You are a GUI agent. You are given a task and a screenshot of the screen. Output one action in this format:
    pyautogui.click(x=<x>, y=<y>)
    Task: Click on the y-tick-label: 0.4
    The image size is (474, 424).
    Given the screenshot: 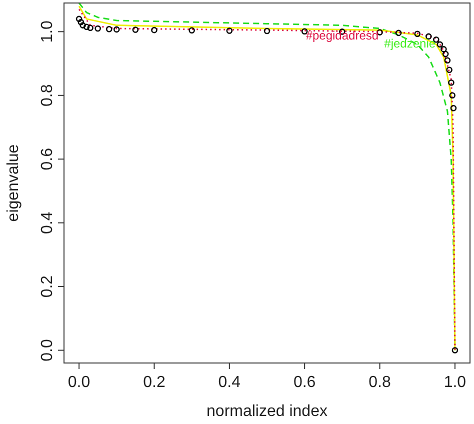 What is the action you would take?
    pyautogui.click(x=47, y=223)
    